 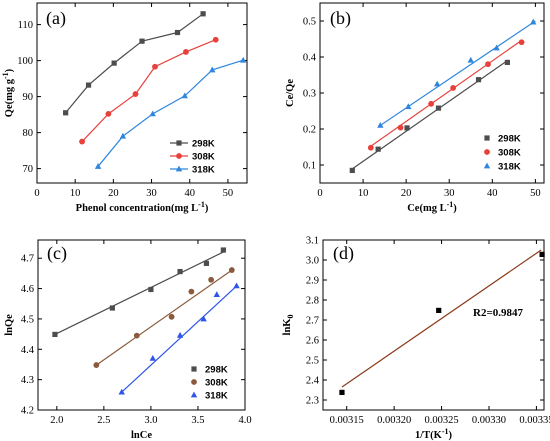 I want to click on y-tick-label: 110, so click(x=25, y=25).